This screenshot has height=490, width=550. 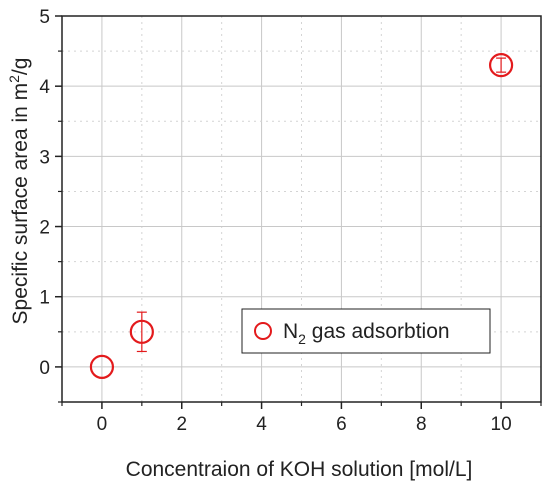 I want to click on legend: N2 gas adsorbtion, so click(x=366, y=331).